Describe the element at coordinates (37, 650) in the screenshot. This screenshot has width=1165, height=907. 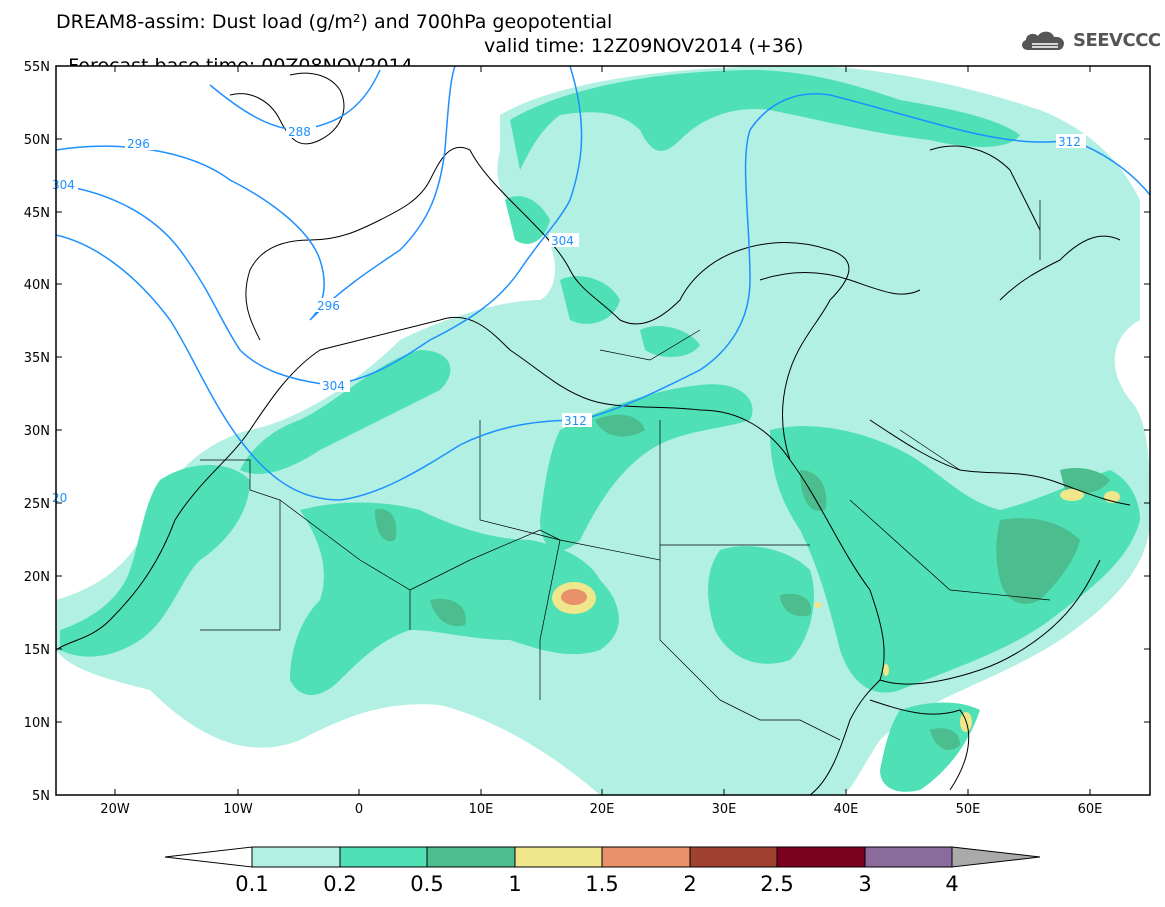
I see `lat-label: 15N` at that location.